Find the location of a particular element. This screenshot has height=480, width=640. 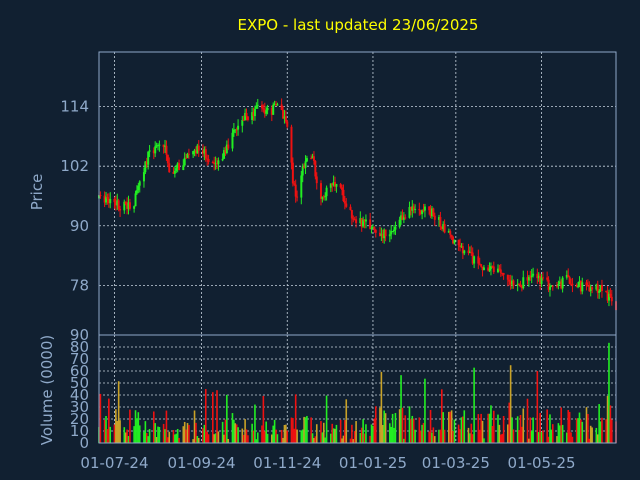

volume-axis-label: Volume (0000) is located at coordinates (47, 390).